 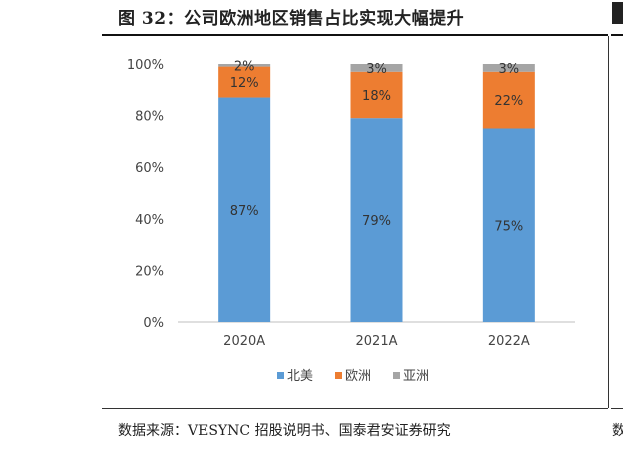 I want to click on legend-label: 亚洲, so click(x=416, y=376).